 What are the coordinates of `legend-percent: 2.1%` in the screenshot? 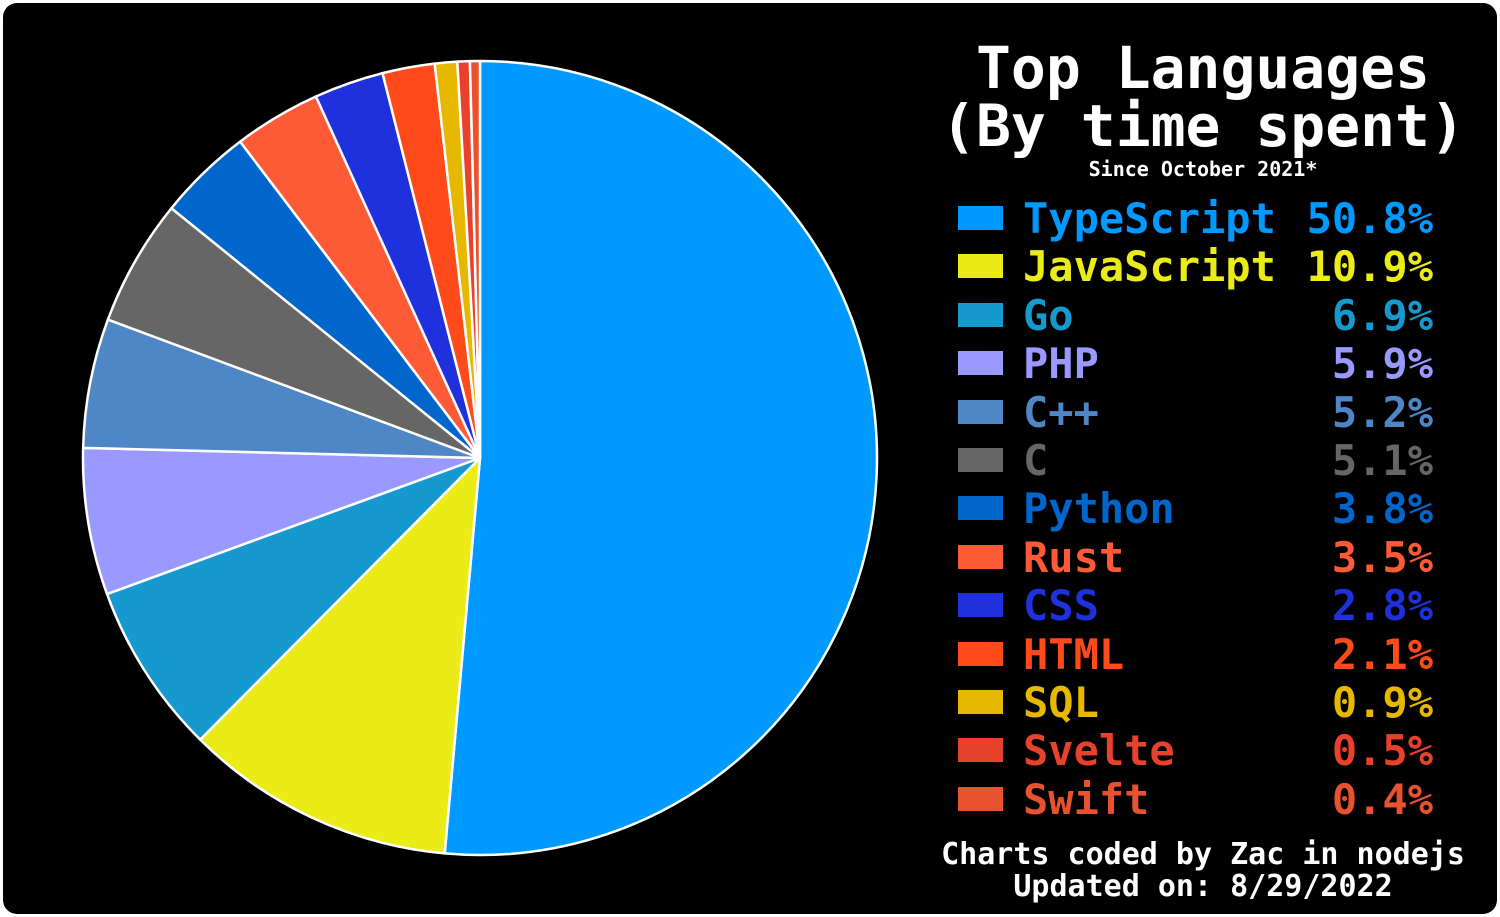 It's located at (1382, 654).